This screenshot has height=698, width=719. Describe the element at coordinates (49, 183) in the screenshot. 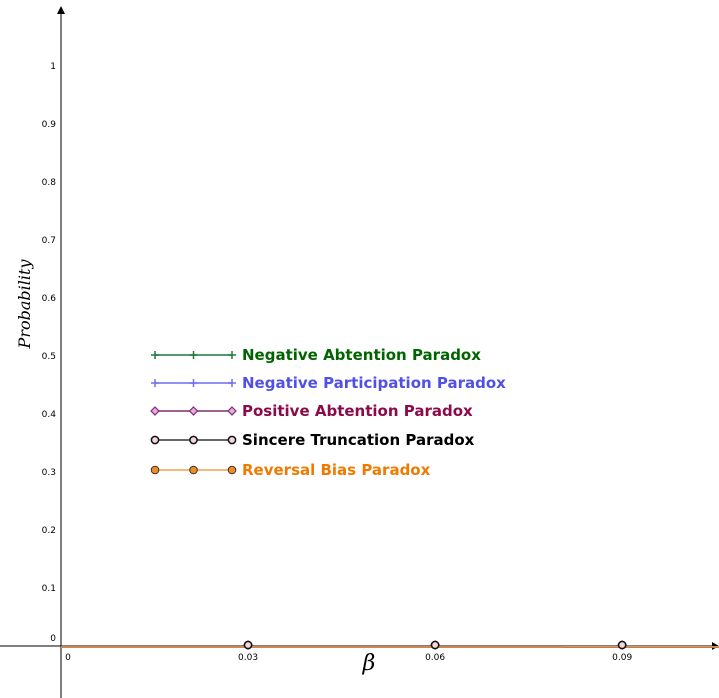

I see `y-tick-label: 0.8` at that location.